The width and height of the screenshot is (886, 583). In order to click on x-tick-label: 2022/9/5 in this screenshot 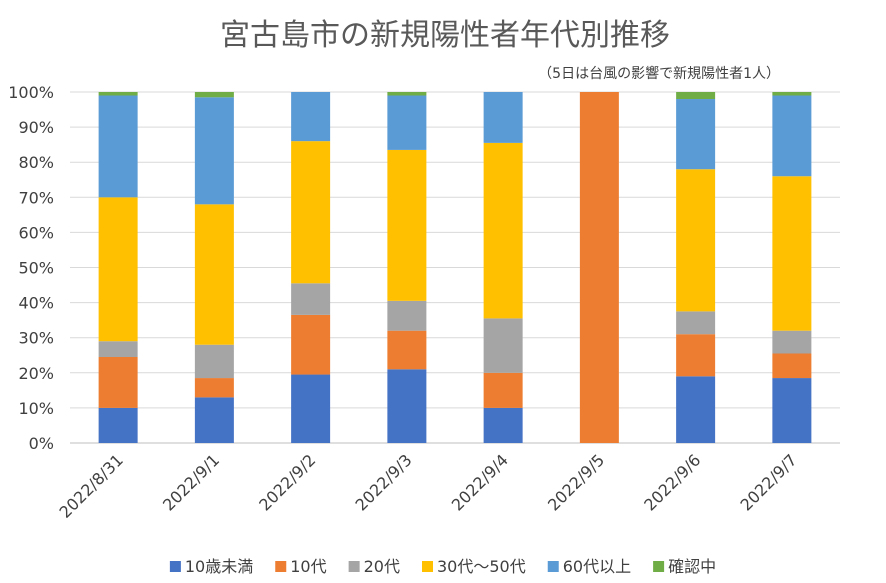, I will do `click(576, 482)`.